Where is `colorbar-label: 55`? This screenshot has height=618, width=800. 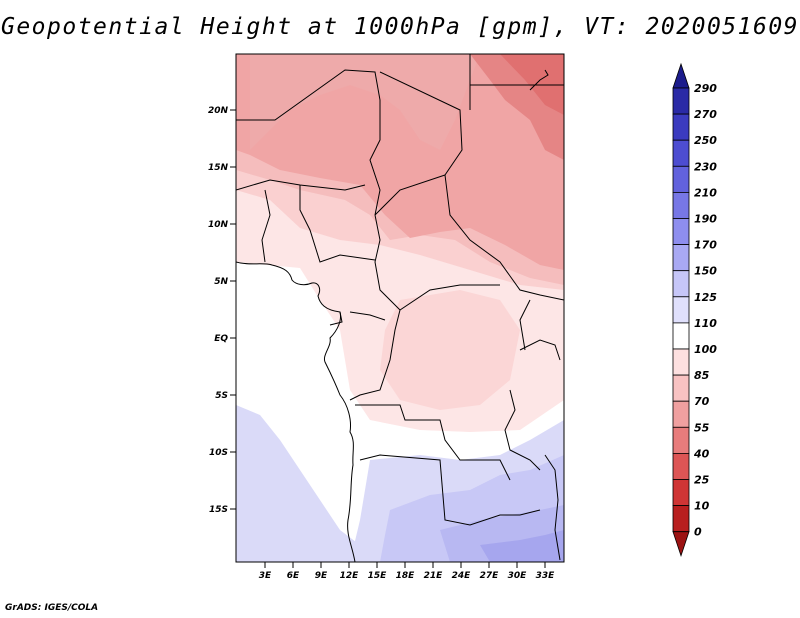
colorbar-label: 55 is located at coordinates (702, 427).